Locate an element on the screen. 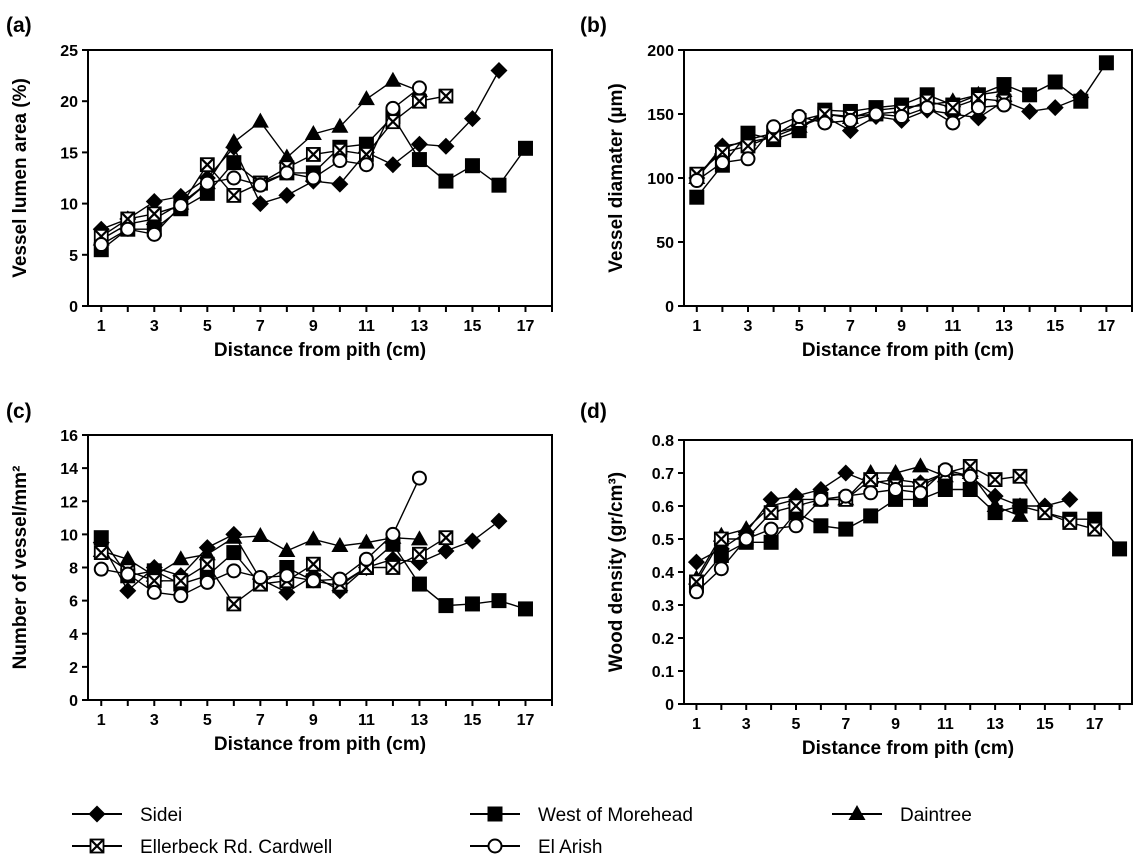 The image size is (1138, 860). y-tick-label: 0.5 is located at coordinates (663, 540).